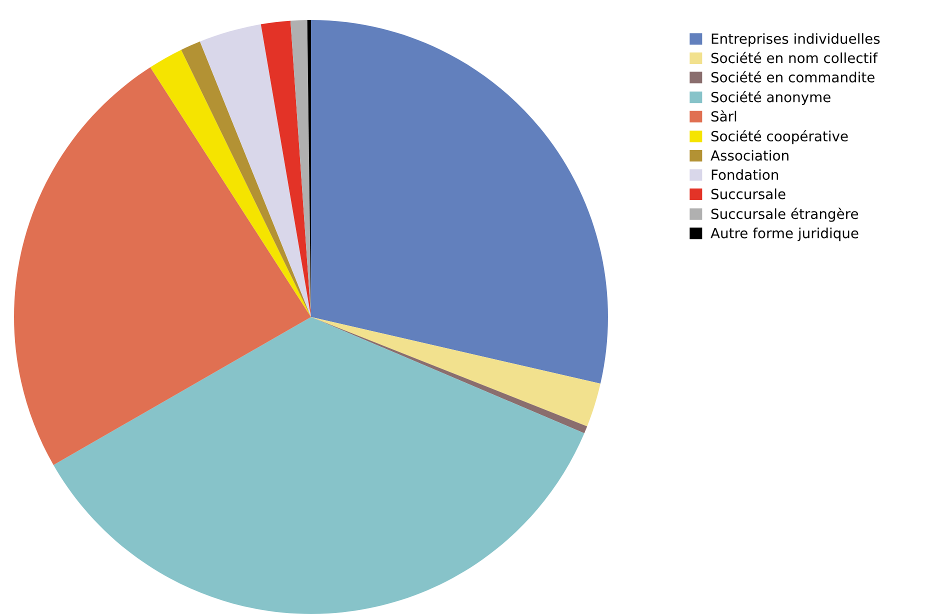  What do you see at coordinates (796, 40) in the screenshot?
I see `legend-label: Entreprises individuelles` at bounding box center [796, 40].